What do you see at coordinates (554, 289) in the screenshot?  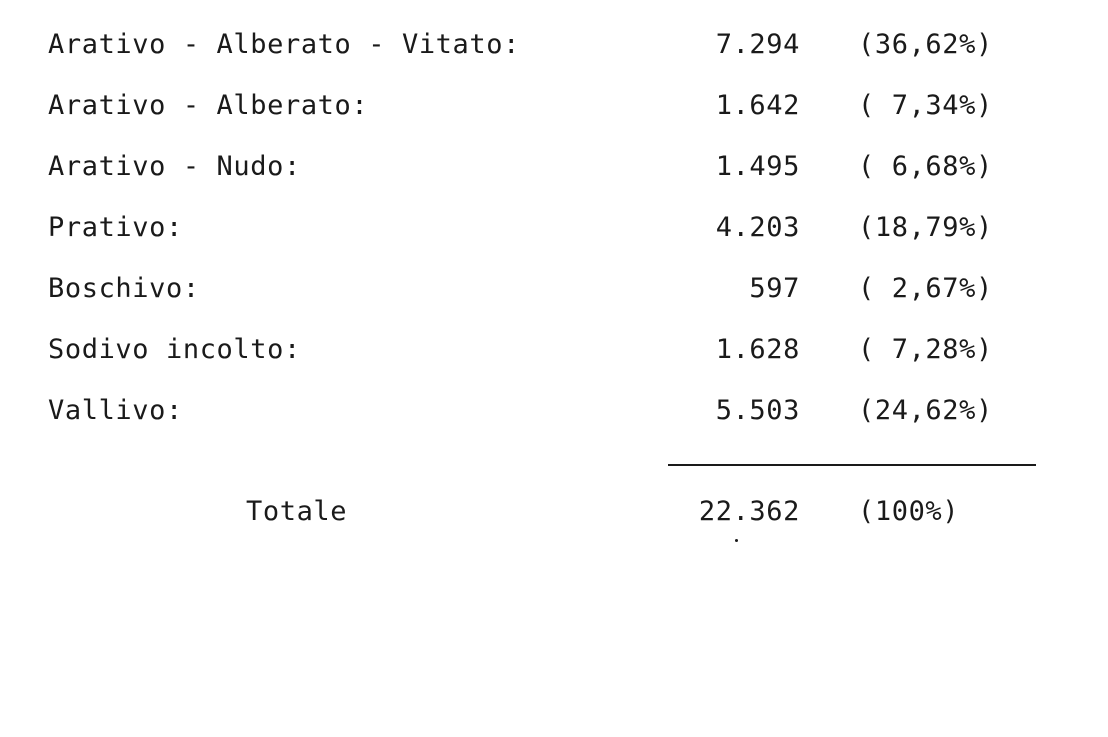 I see `table-row: Boschivo: 597 ( 2,67%)` at bounding box center [554, 289].